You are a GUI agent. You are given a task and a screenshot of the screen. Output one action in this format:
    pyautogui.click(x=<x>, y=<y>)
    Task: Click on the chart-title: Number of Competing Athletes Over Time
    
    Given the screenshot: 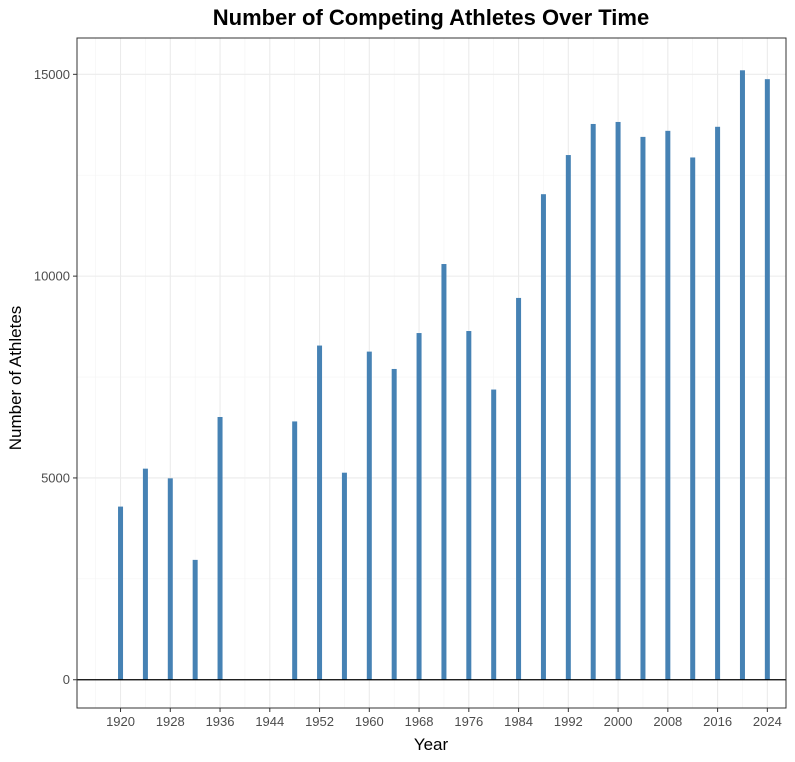 What is the action you would take?
    pyautogui.click(x=431, y=17)
    